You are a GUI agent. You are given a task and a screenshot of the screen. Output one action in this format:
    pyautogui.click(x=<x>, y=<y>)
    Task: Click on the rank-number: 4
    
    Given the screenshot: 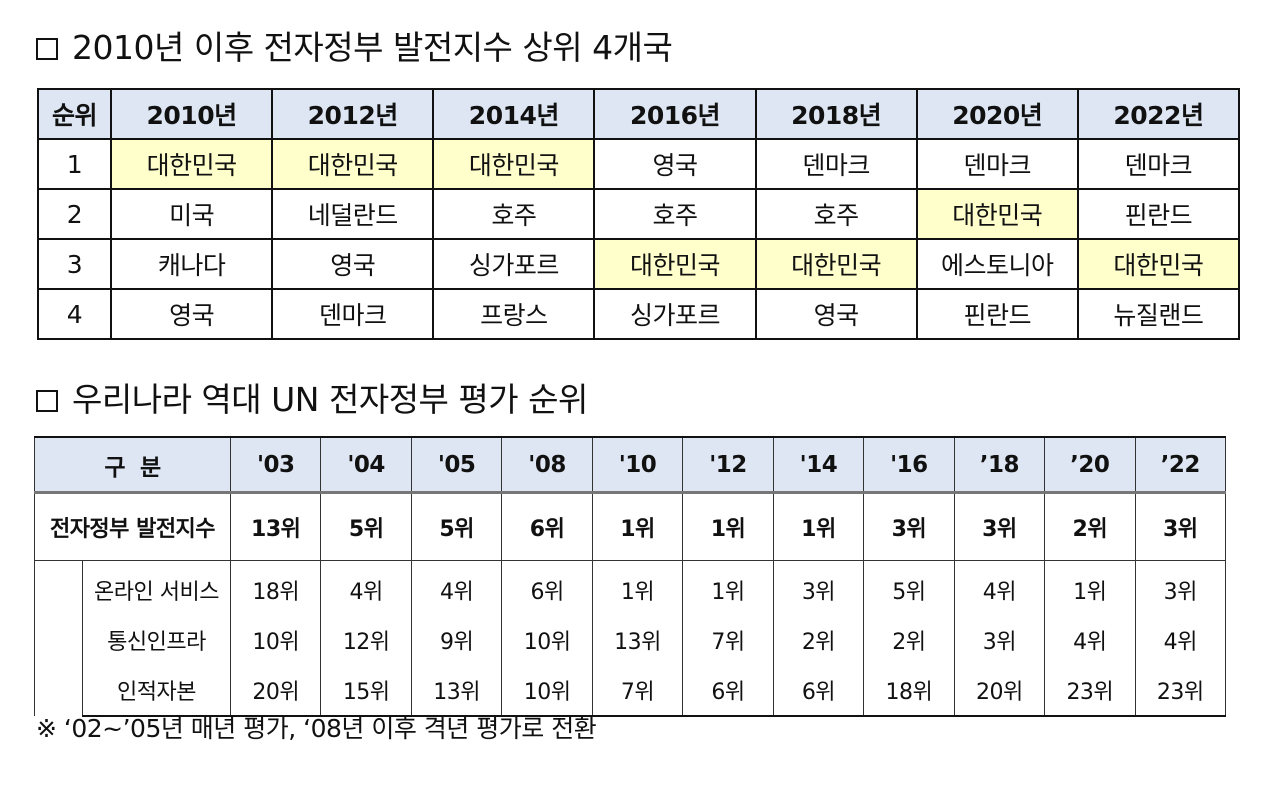 What is the action you would take?
    pyautogui.click(x=74, y=314)
    